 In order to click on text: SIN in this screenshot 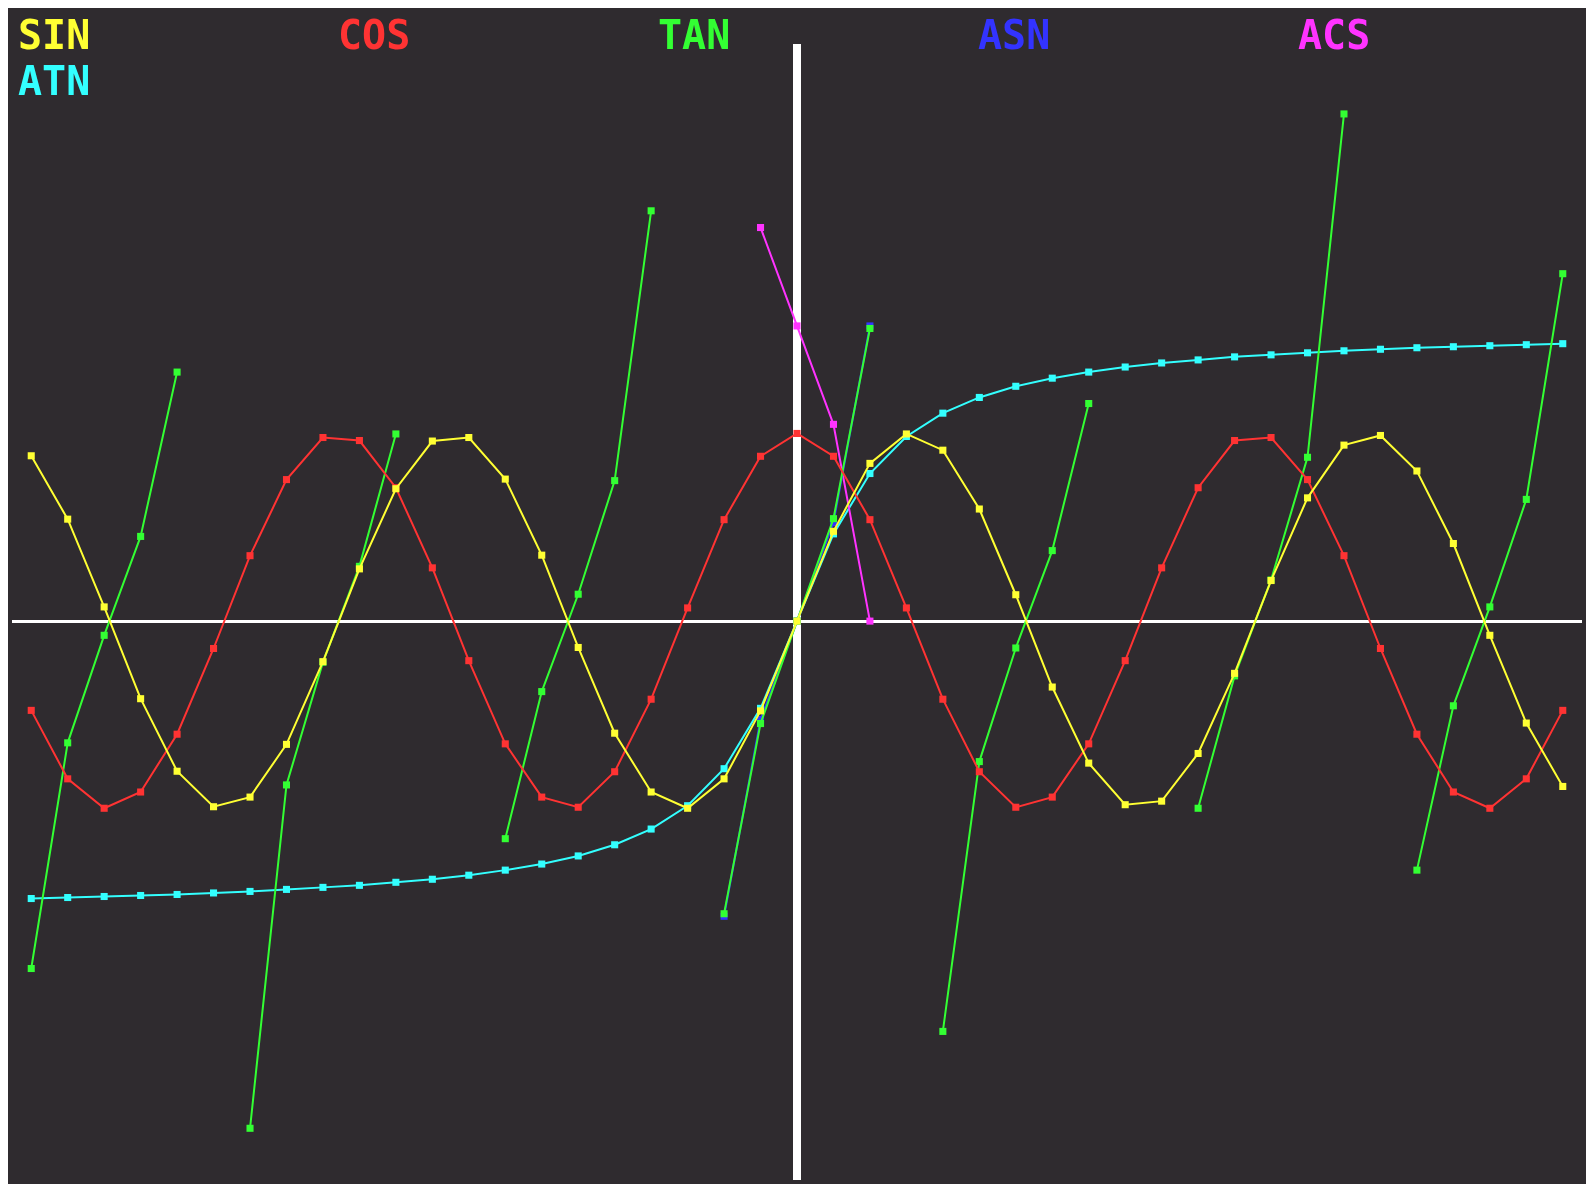, I will do `click(55, 35)`.